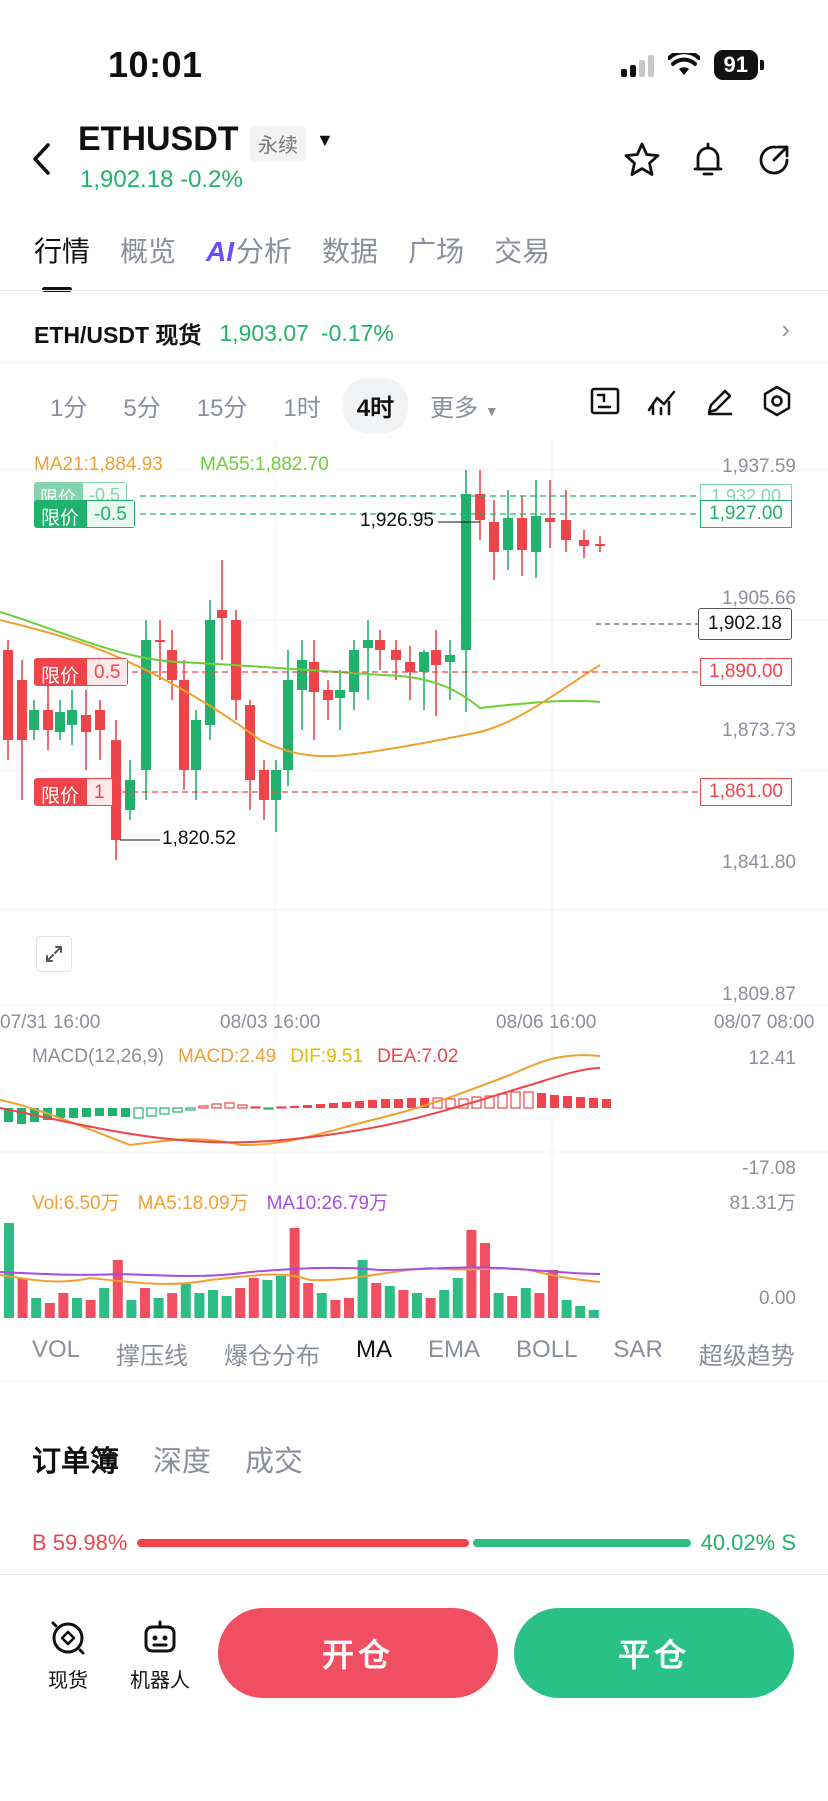 This screenshot has height=1801, width=828. What do you see at coordinates (307, 261) in the screenshot?
I see `main-tabs: 行情 概览 AI分析 数据 广场 交易` at bounding box center [307, 261].